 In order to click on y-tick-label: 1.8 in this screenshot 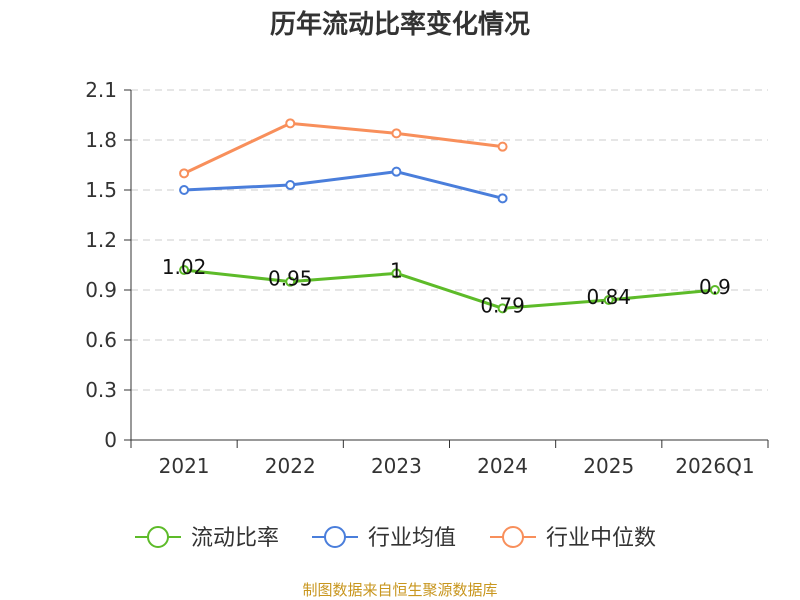, I will do `click(101, 140)`.